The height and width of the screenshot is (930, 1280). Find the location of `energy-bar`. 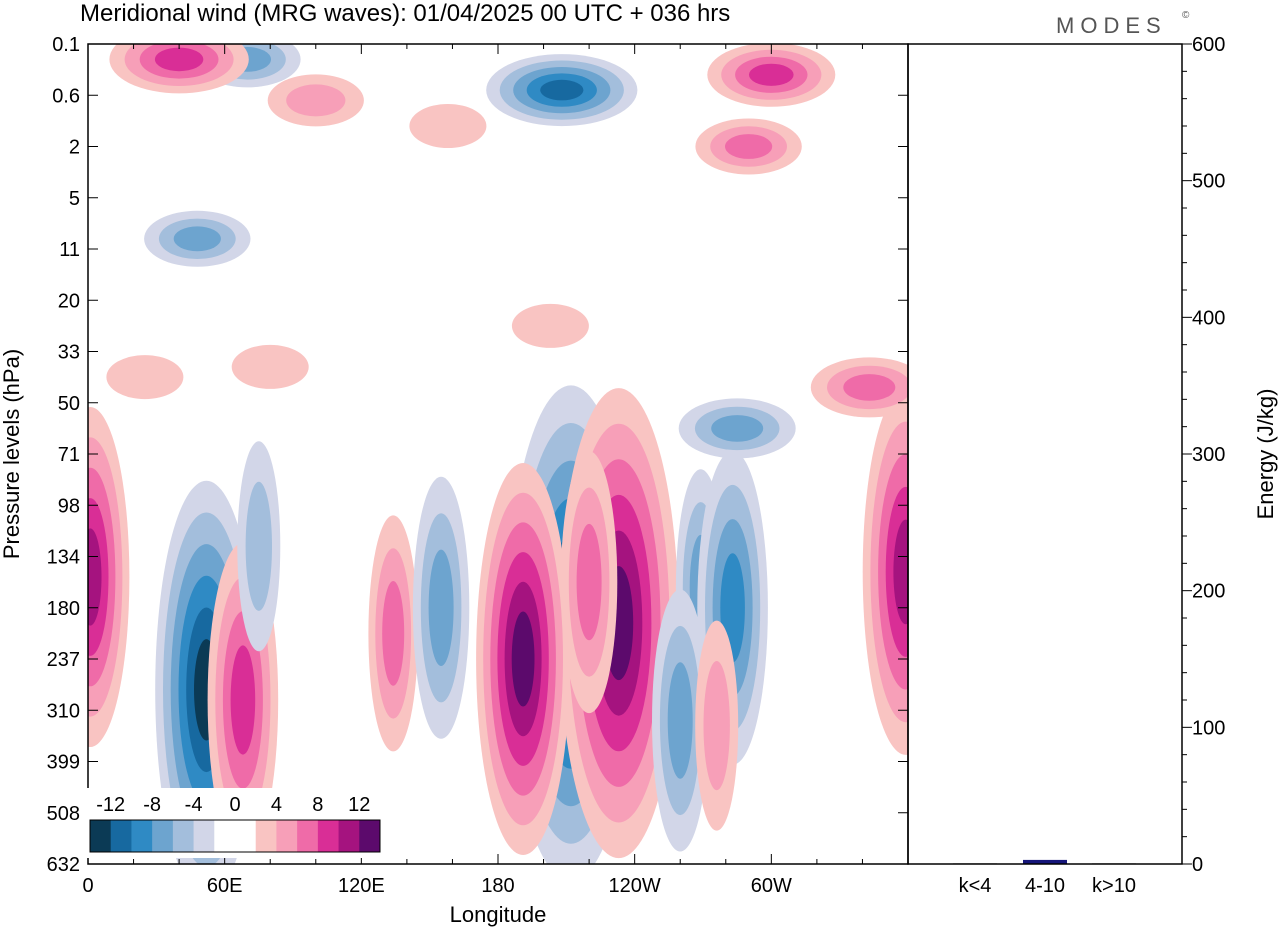

energy-bar is located at coordinates (1045, 861).